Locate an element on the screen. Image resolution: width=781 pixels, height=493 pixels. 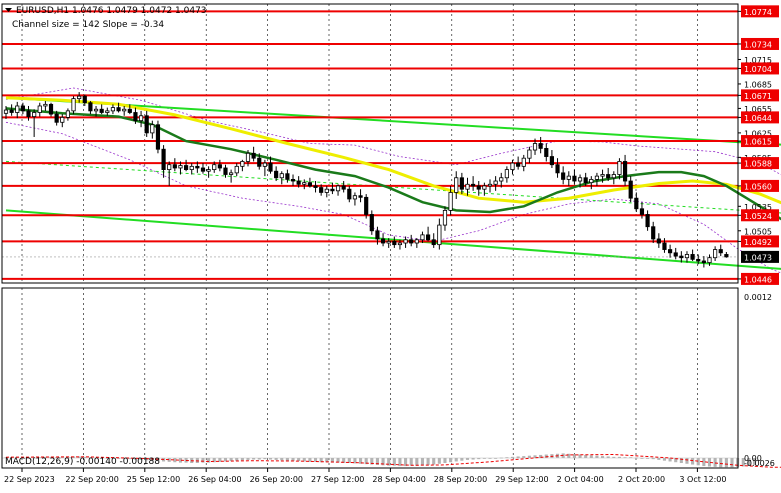
time-tick-label: 26 Sep 04:00 is located at coordinates (214, 479).